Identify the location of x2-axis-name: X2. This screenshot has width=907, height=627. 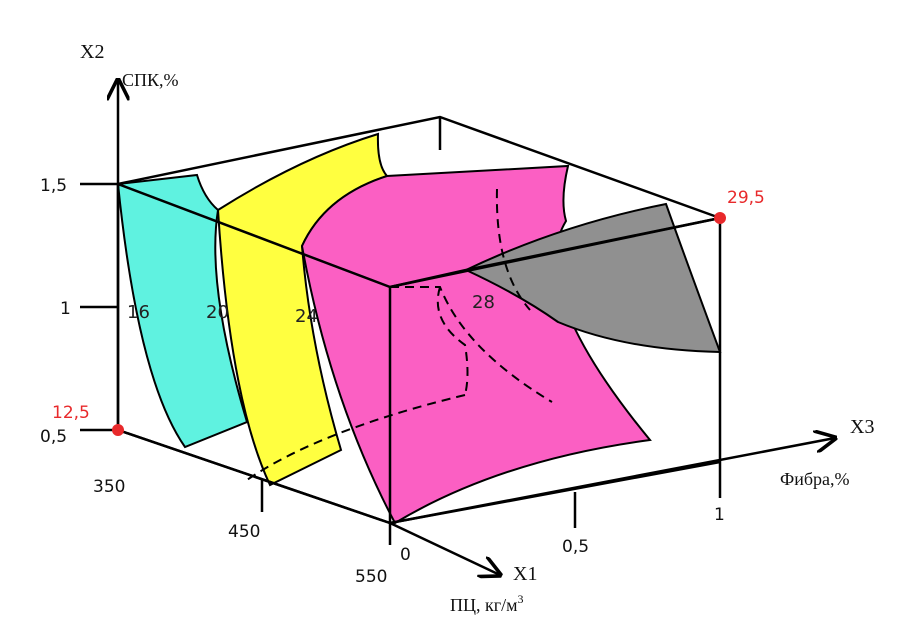
(92, 52).